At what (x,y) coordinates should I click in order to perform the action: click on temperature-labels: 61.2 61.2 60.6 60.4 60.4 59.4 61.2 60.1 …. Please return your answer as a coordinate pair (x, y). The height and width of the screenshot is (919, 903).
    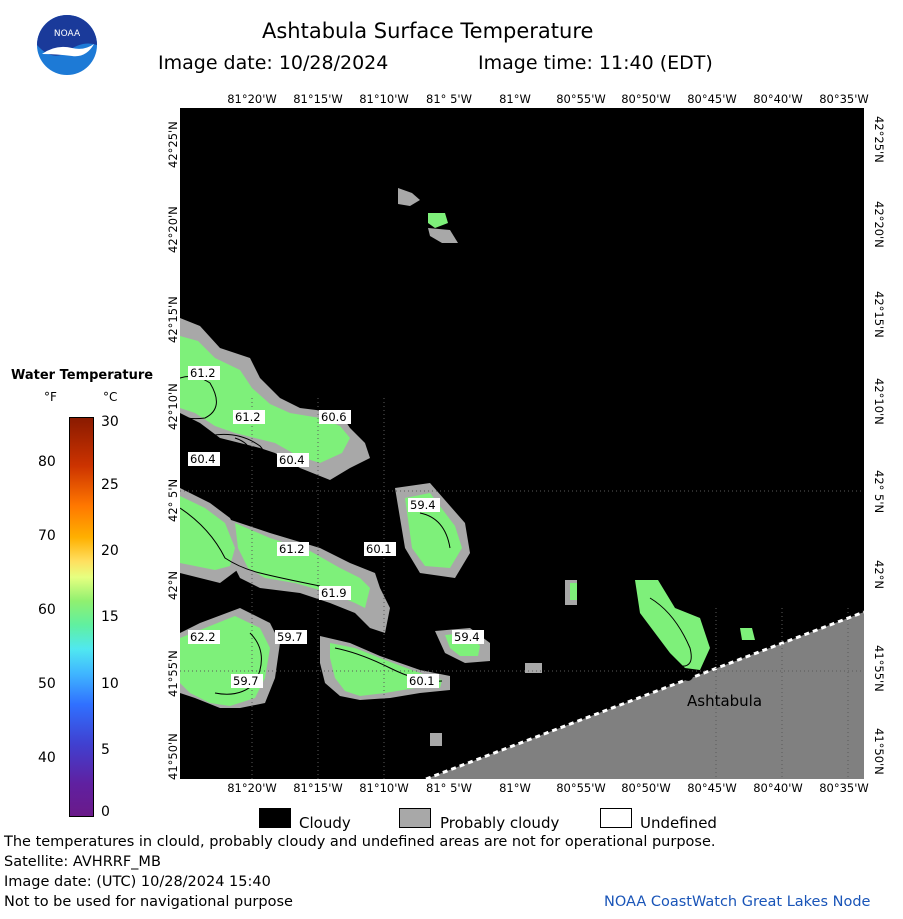
    Looking at the image, I should click on (336, 527).